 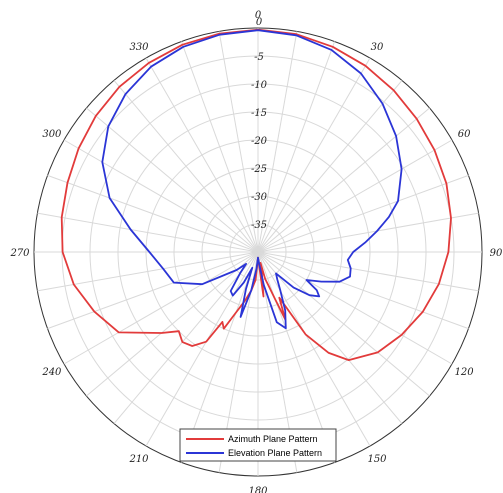 What do you see at coordinates (52, 134) in the screenshot?
I see `angle-tick-label: 300` at bounding box center [52, 134].